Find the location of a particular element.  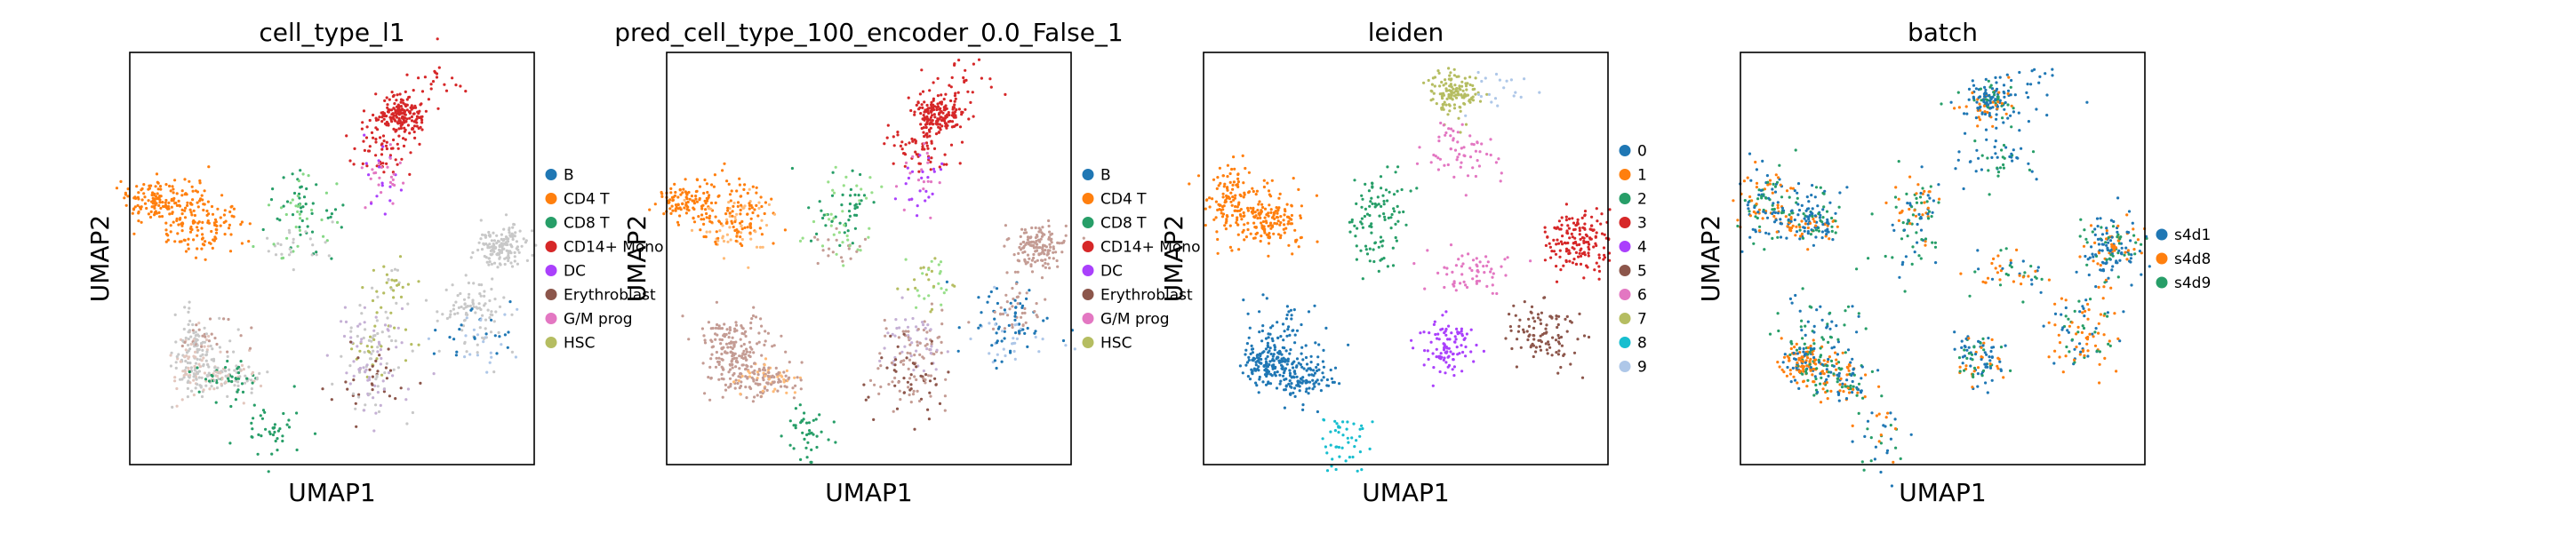

legend-label: CD4 T is located at coordinates (587, 200).